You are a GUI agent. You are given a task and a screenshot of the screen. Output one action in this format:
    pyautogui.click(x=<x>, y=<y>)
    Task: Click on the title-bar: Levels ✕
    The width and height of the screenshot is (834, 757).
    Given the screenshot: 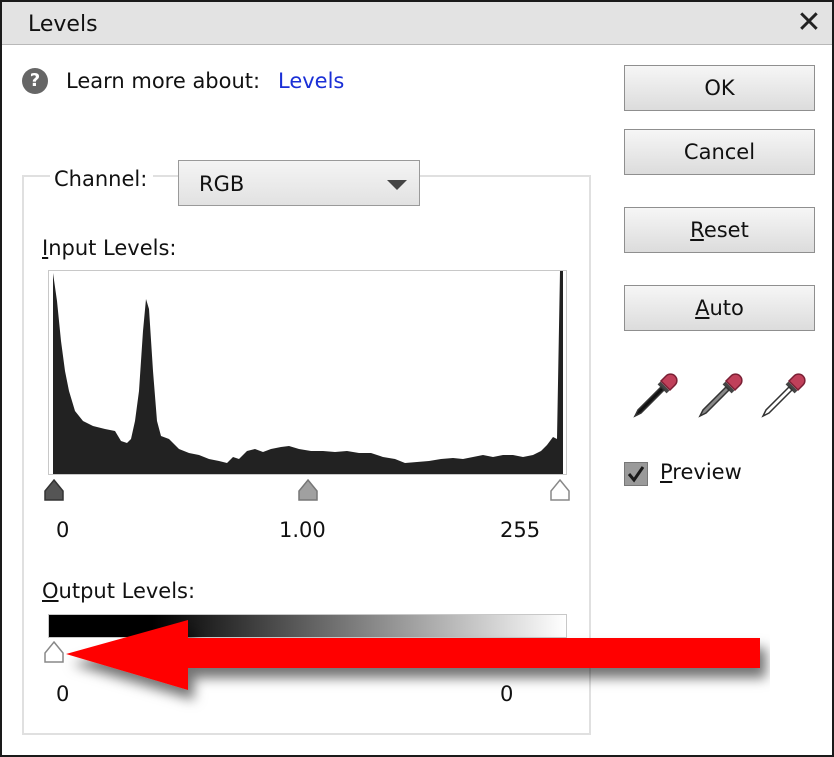 What is the action you would take?
    pyautogui.click(x=417, y=23)
    